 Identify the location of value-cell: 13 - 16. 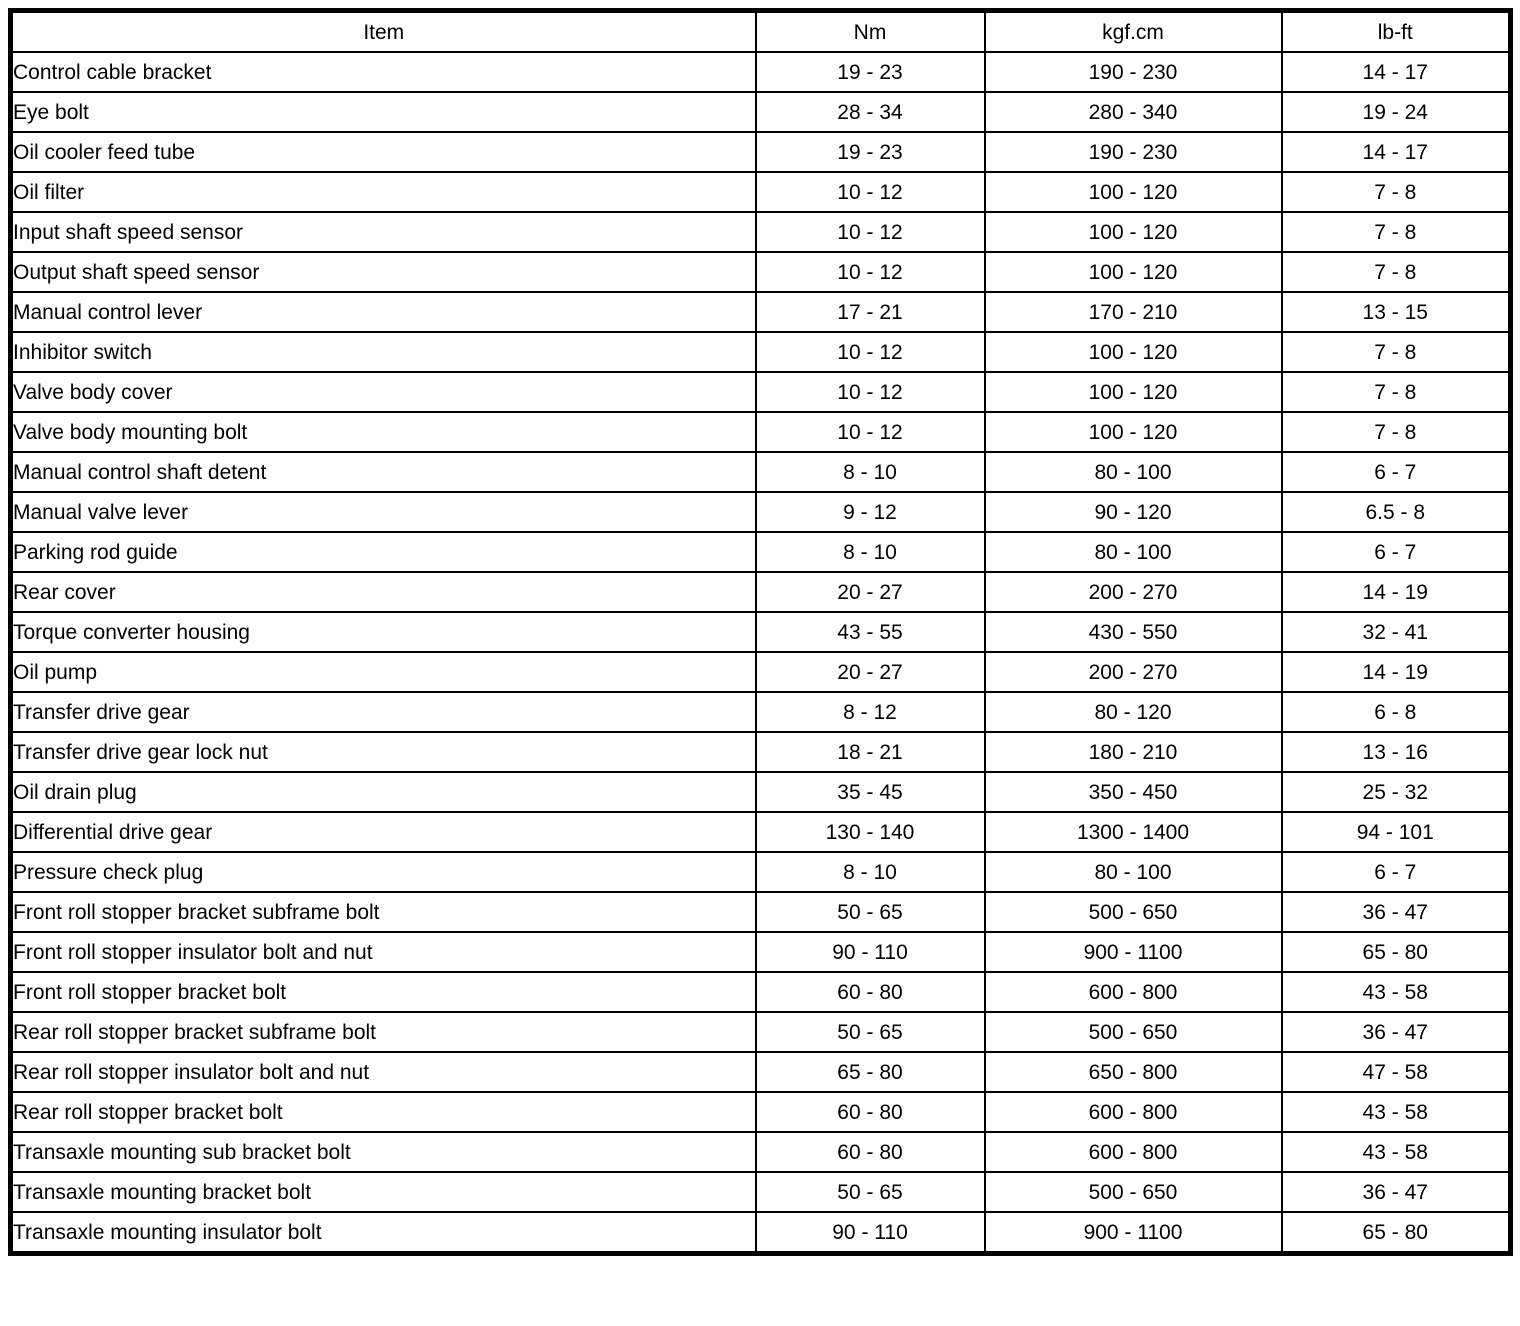
(1396, 752).